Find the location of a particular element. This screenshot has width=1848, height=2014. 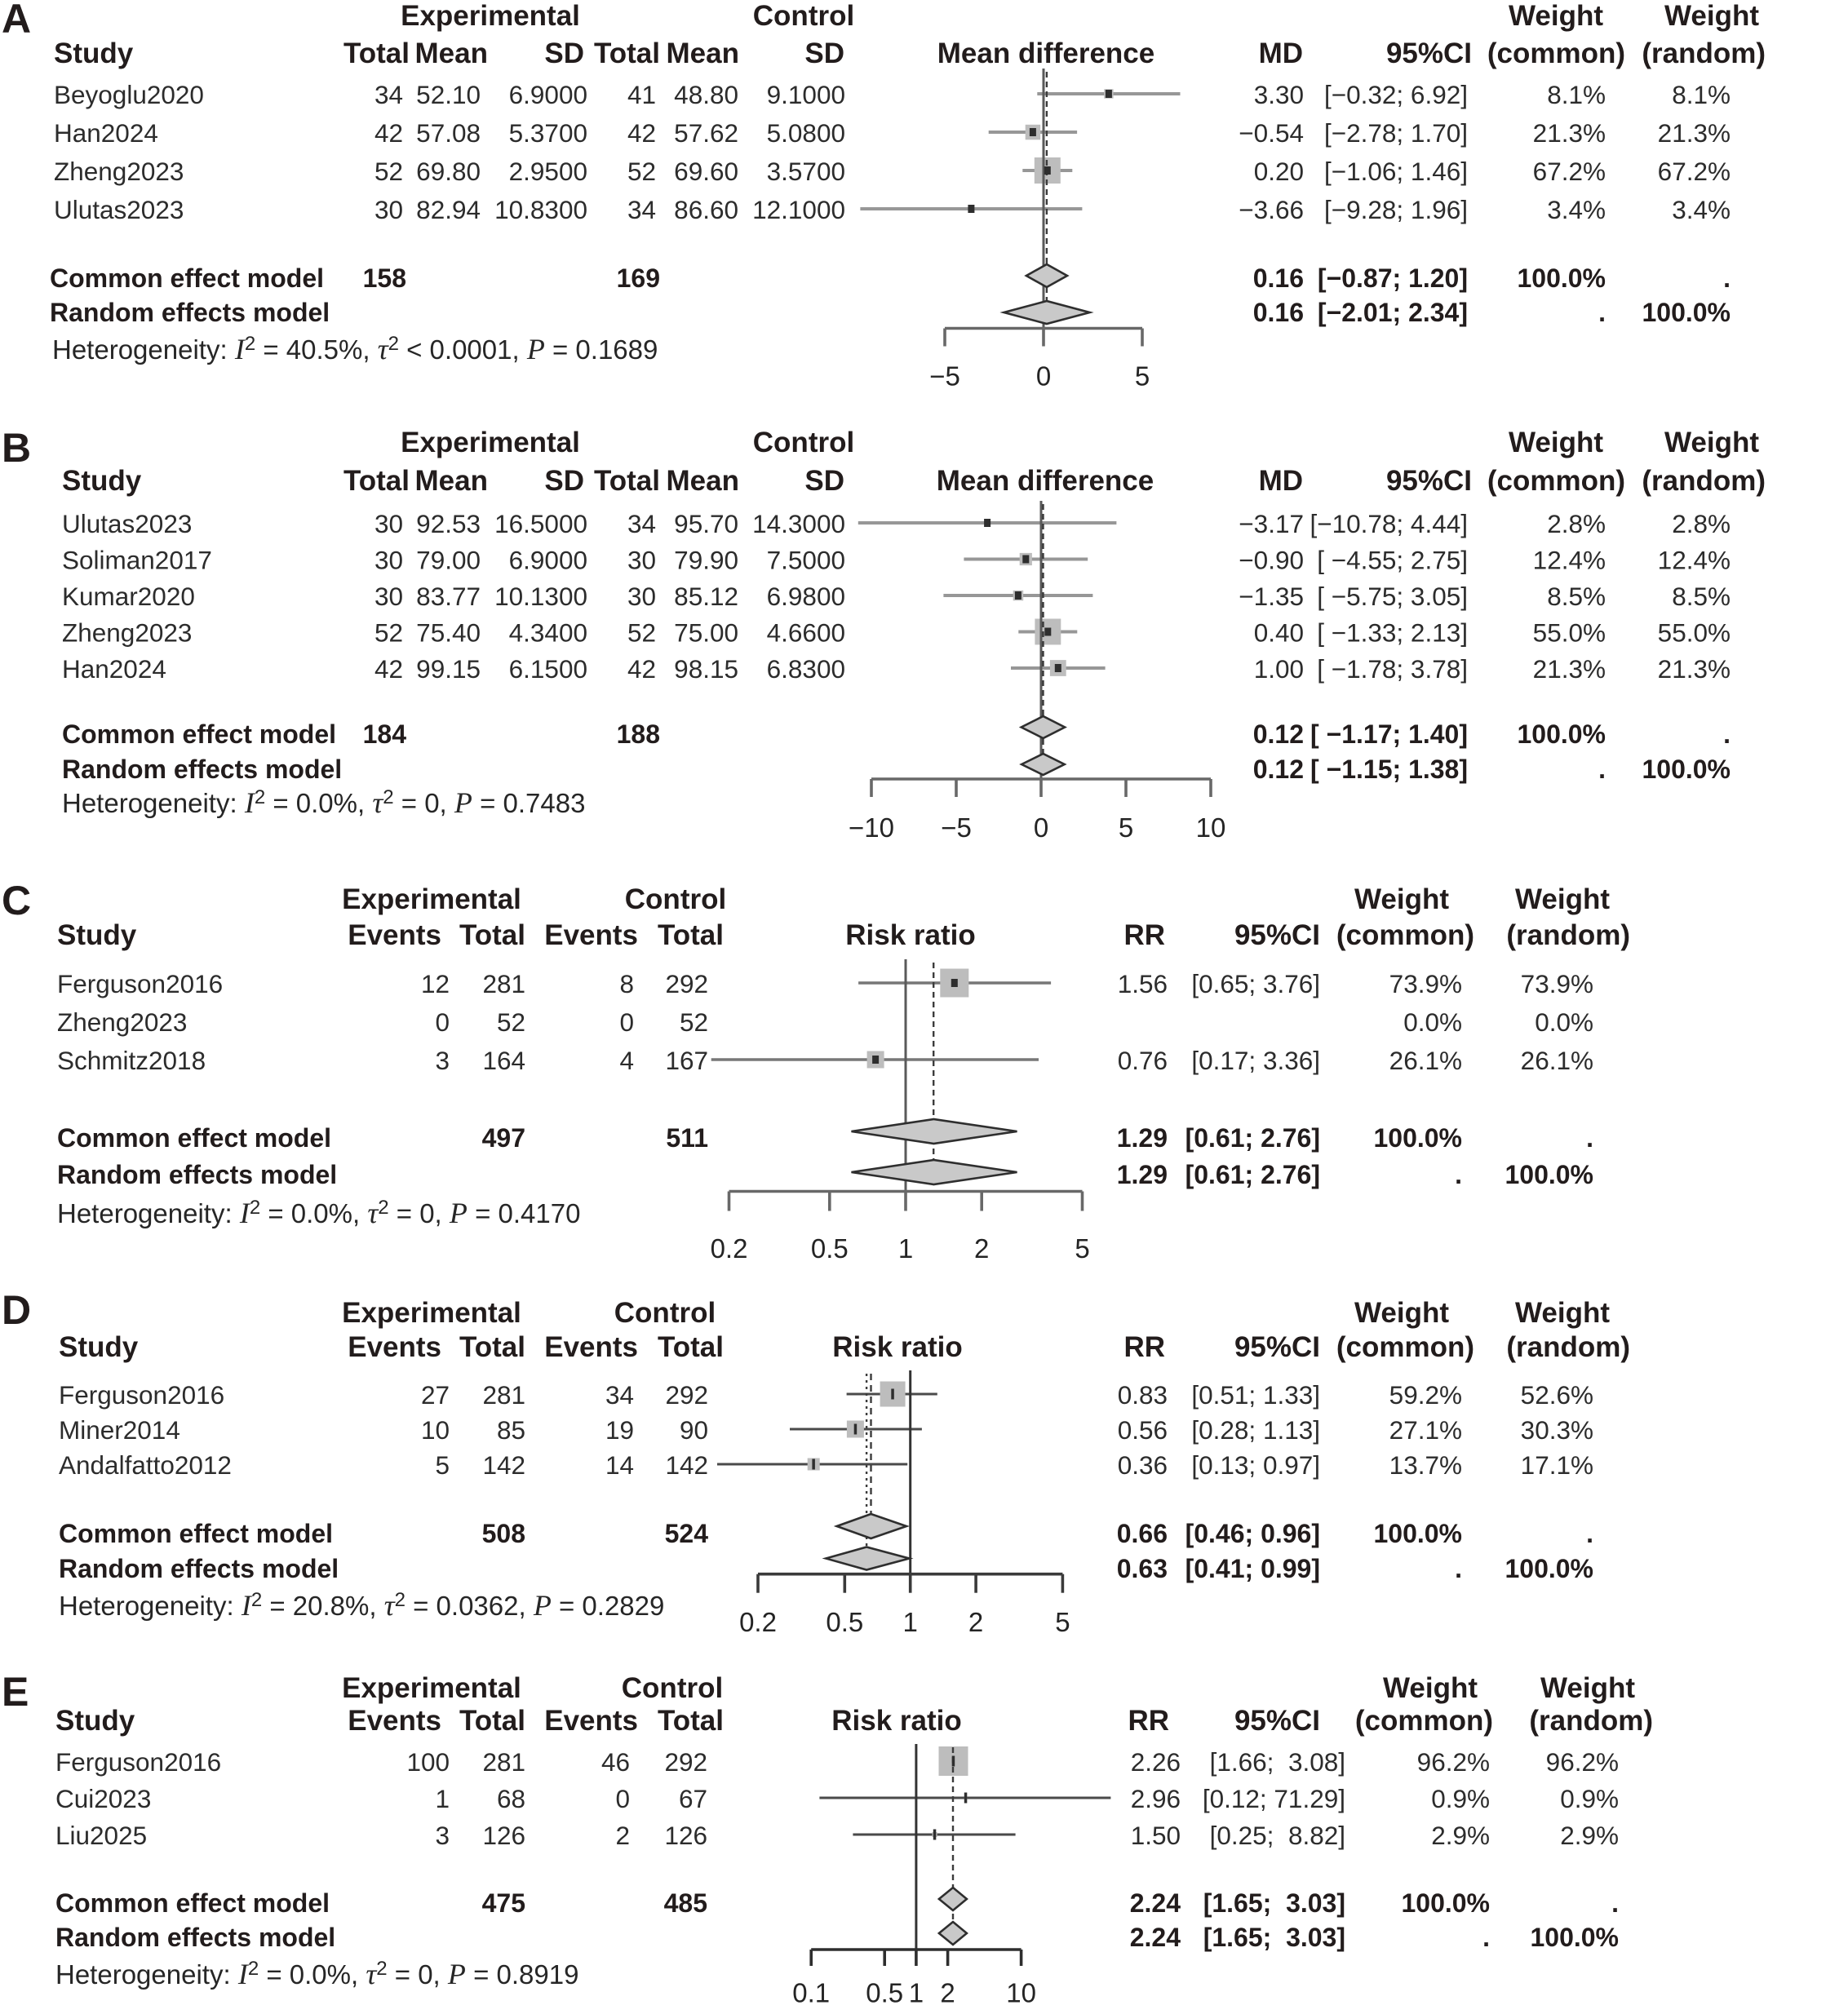

svg-text: [1.65; 3.03] is located at coordinates (1274, 1937).